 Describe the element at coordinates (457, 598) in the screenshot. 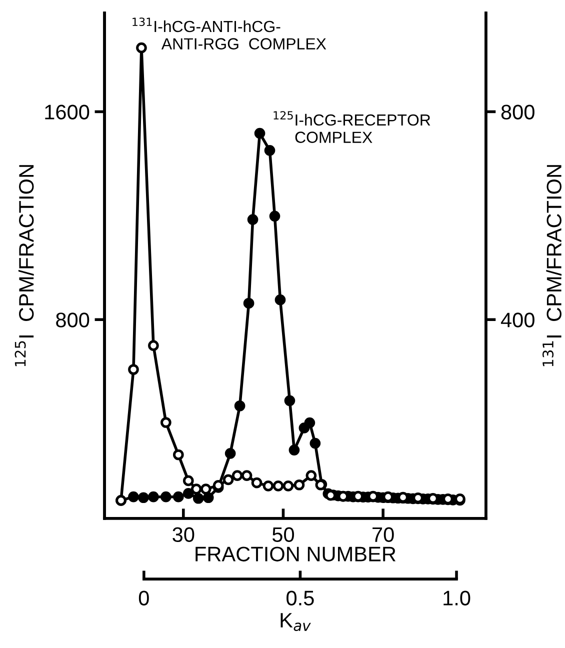

I see `x2-tick-label: 1.0` at that location.